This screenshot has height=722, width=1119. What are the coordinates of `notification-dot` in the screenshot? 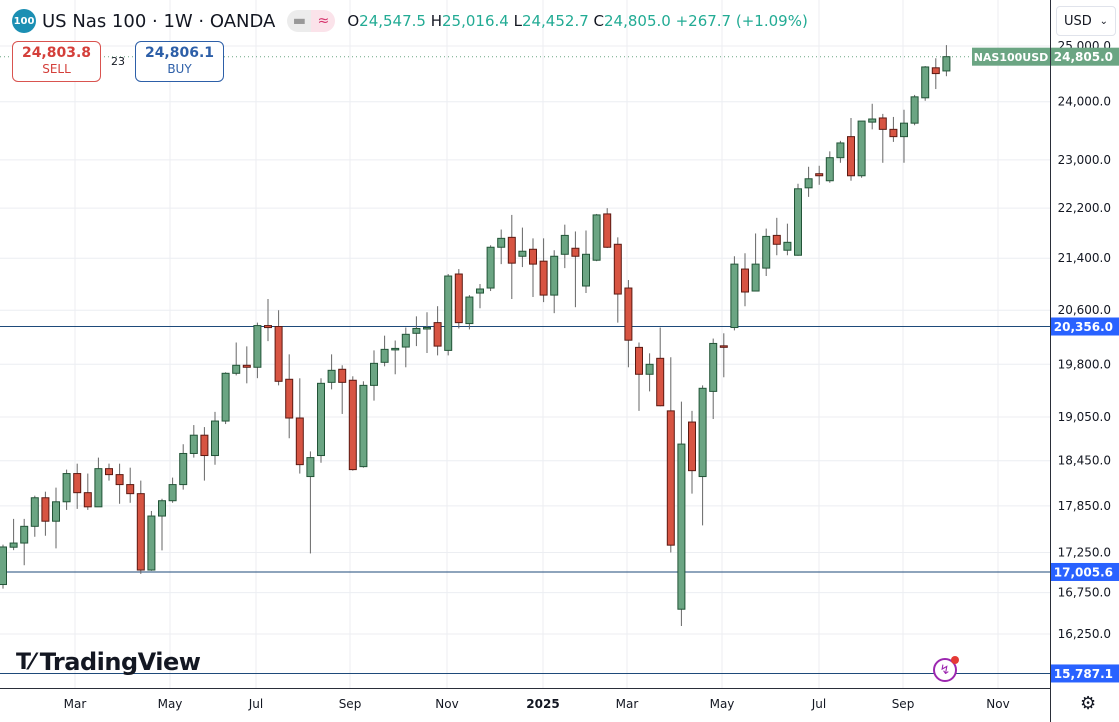 It's located at (955, 660).